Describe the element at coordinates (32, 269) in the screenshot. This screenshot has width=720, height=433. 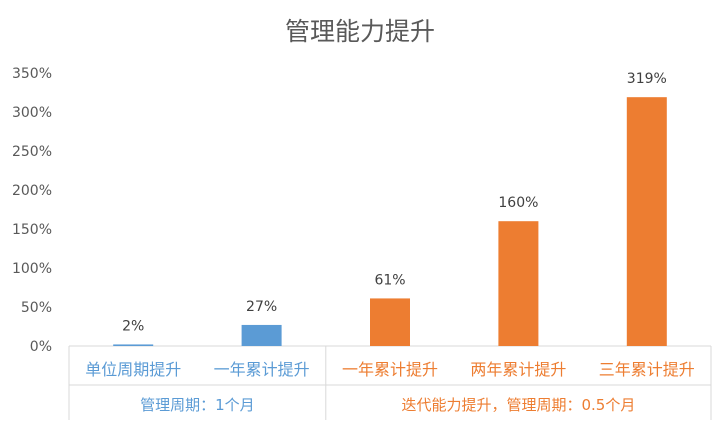
I see `y-tick-label: 100%` at that location.